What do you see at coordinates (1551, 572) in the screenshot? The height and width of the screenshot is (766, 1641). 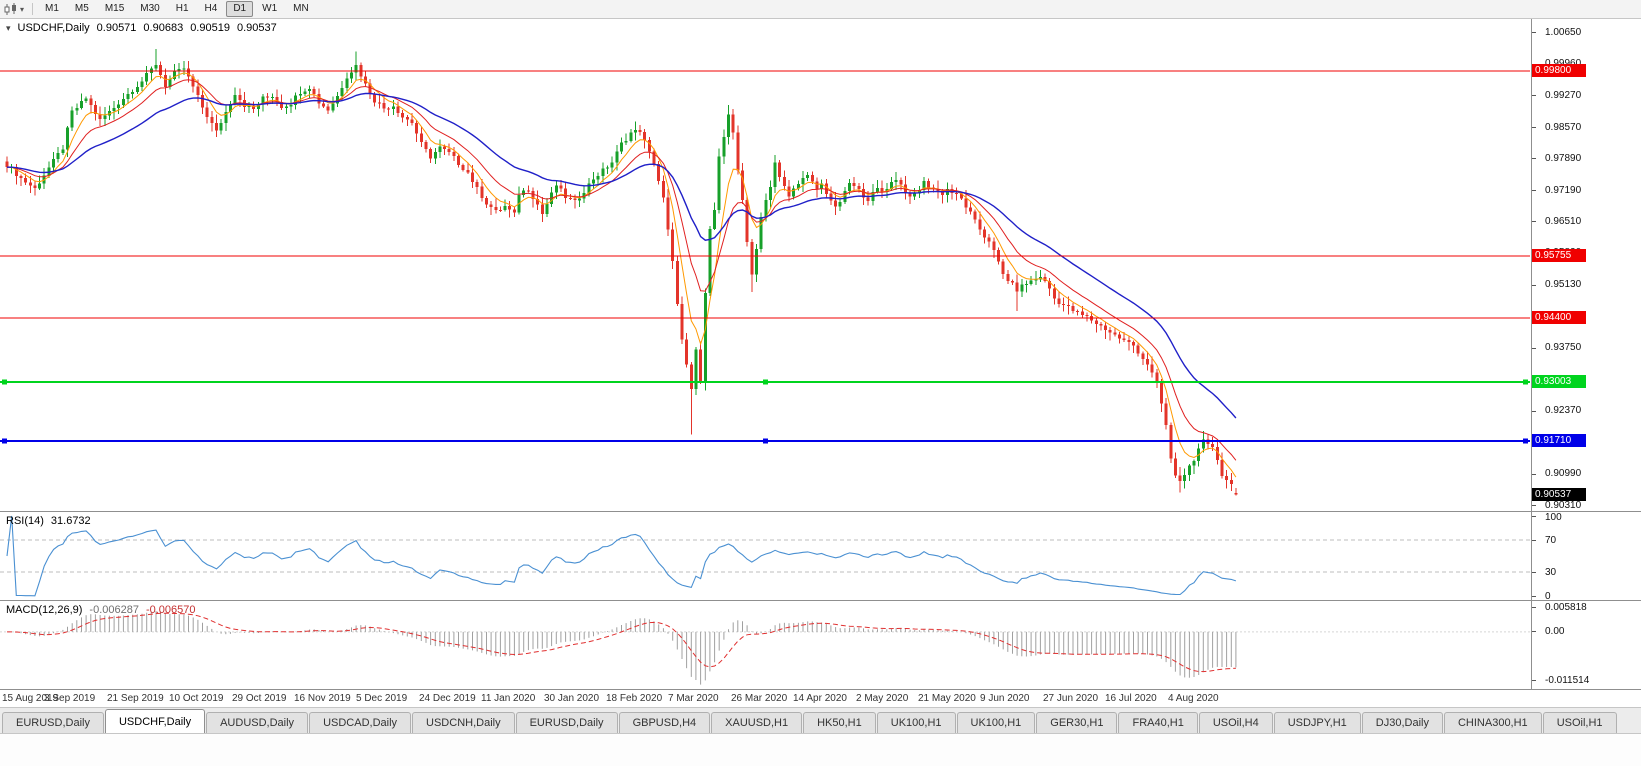 I see `rsi-axis-label: 30` at bounding box center [1551, 572].